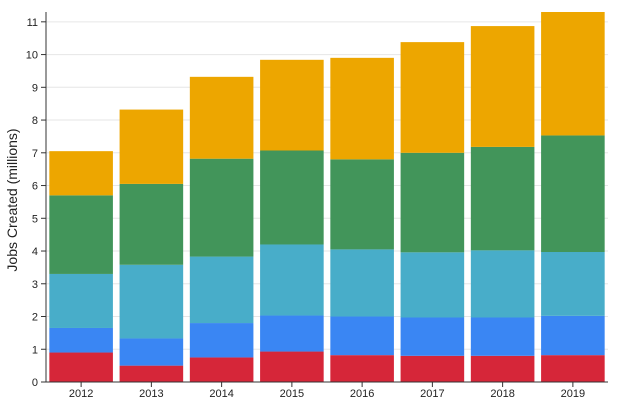  Describe the element at coordinates (432, 336) in the screenshot. I see `bar-segment-2017-s2` at that location.